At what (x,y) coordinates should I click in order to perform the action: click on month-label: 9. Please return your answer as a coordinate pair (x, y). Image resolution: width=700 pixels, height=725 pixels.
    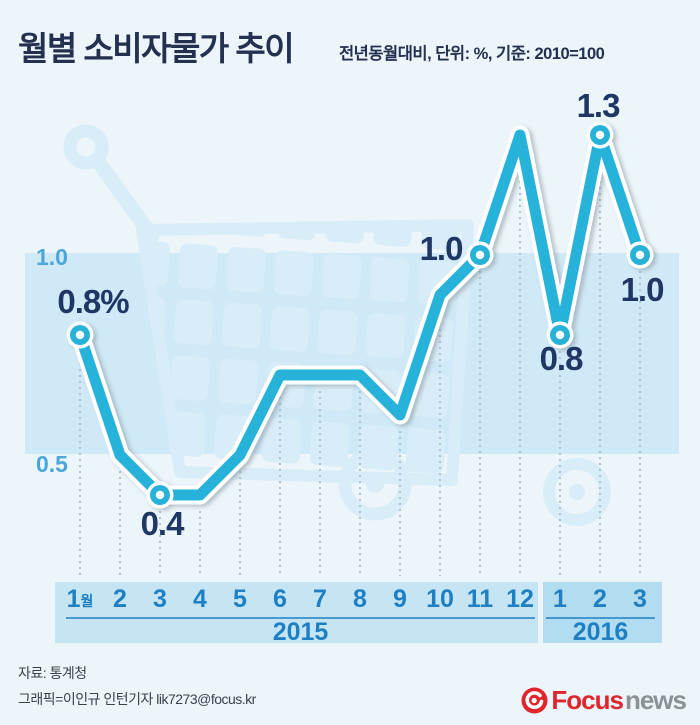
    Looking at the image, I should click on (400, 599).